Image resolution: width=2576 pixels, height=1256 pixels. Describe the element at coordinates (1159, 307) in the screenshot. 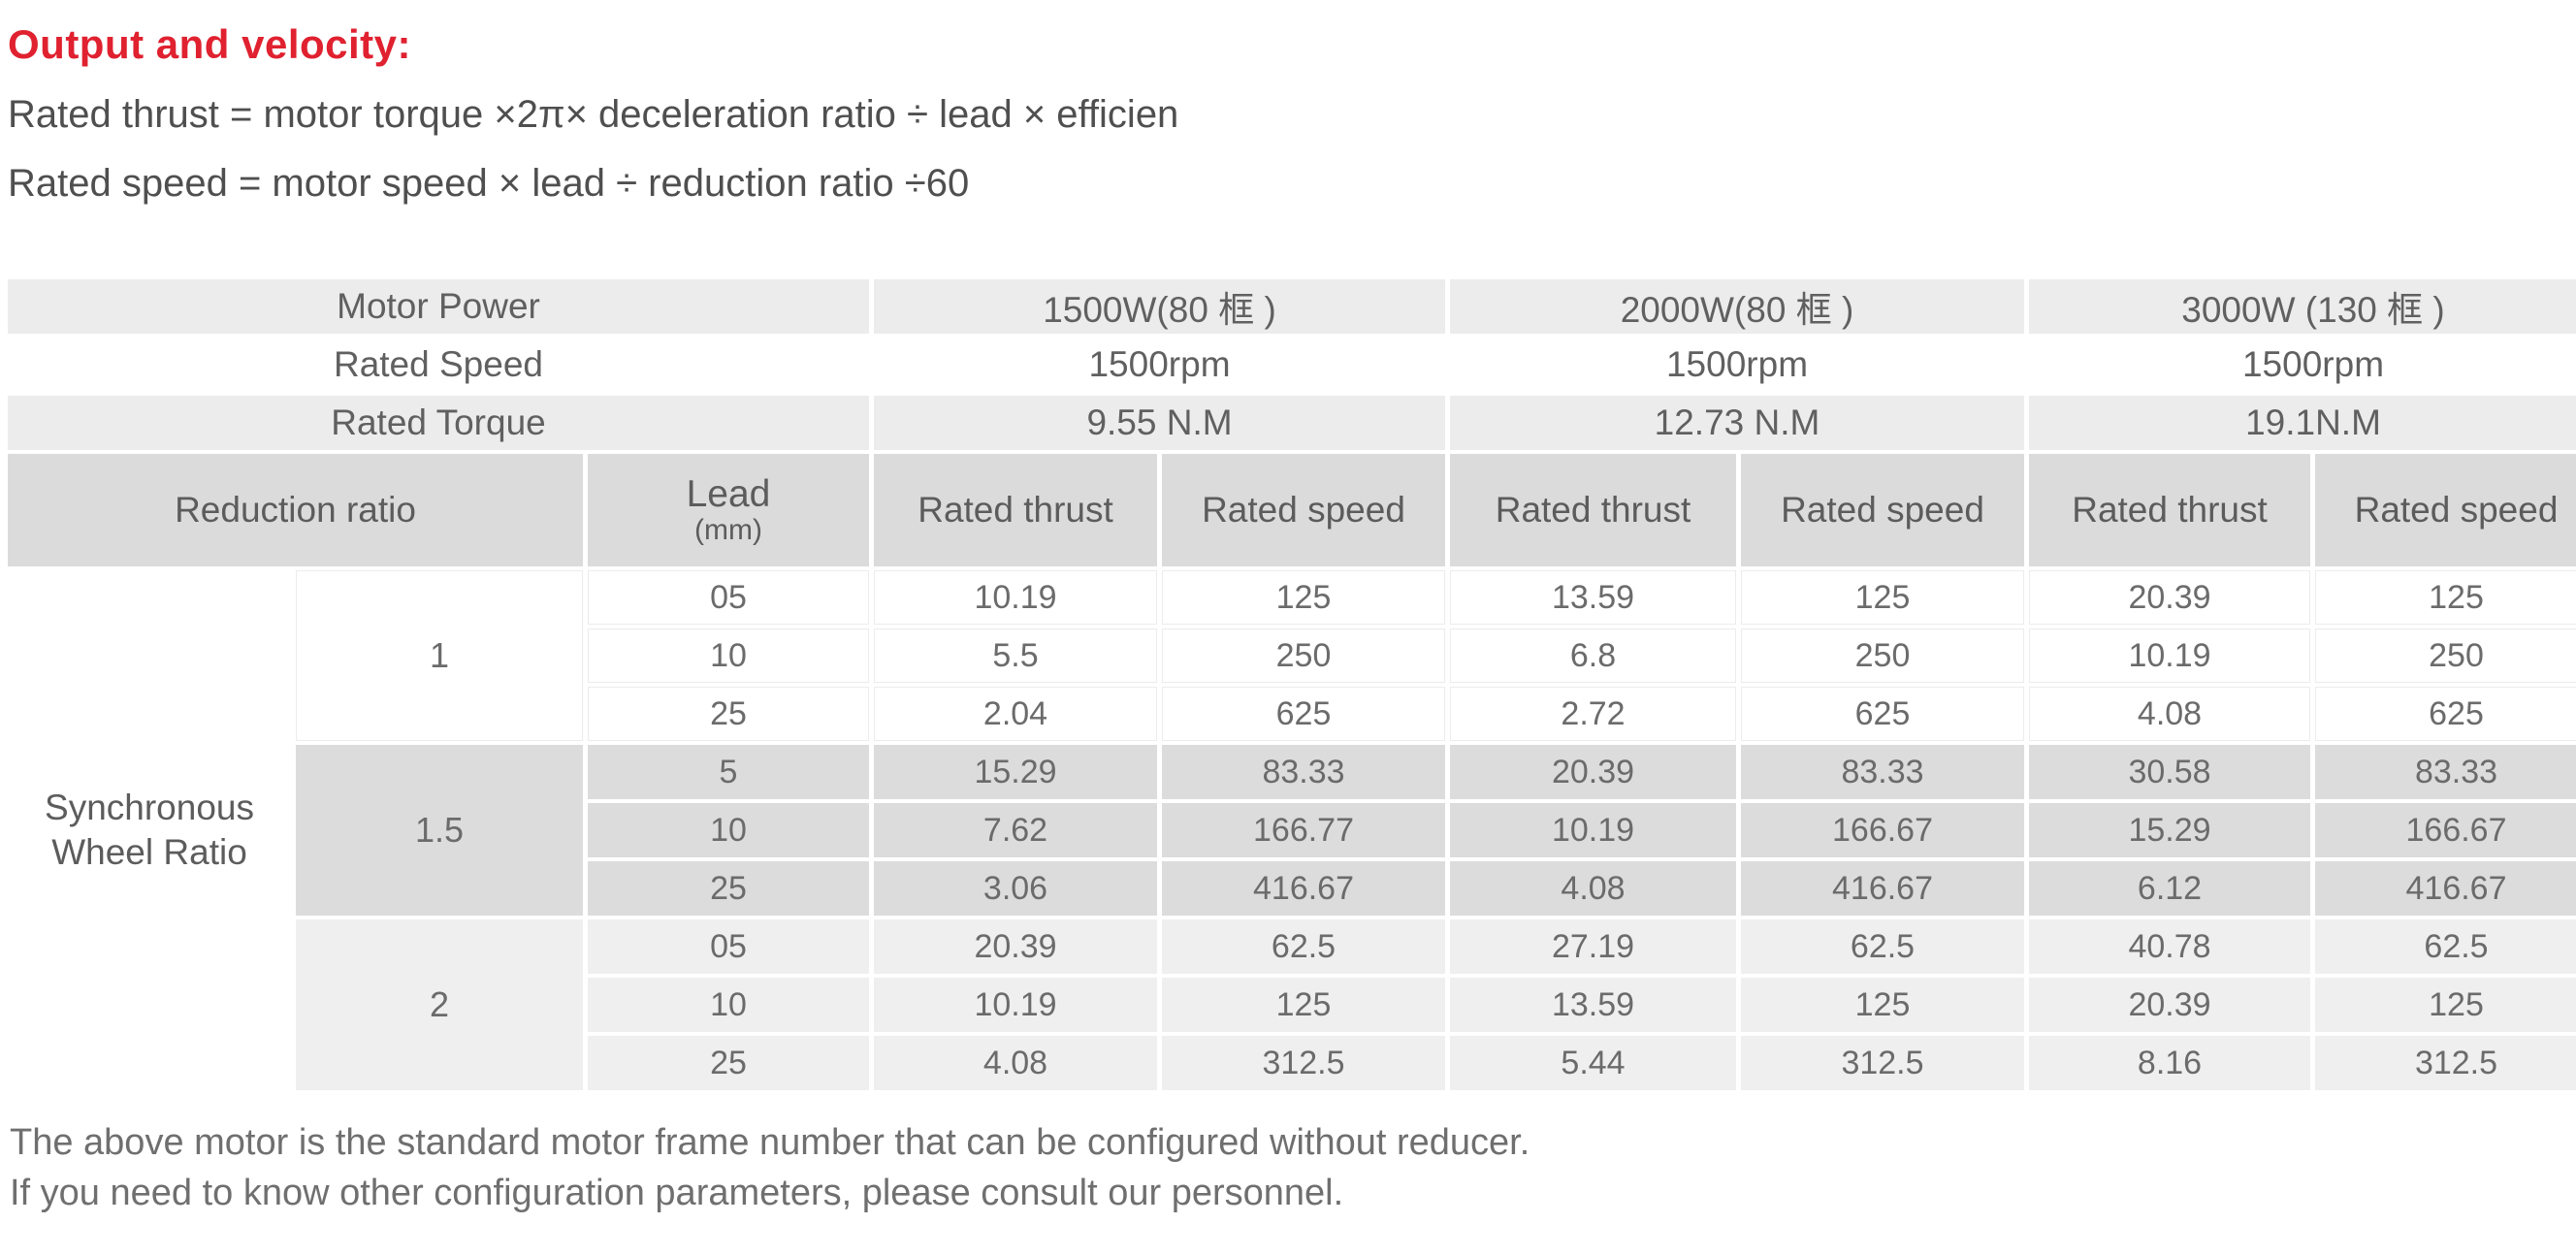

I see `motor-power-value: 1500W(80 框 )` at that location.